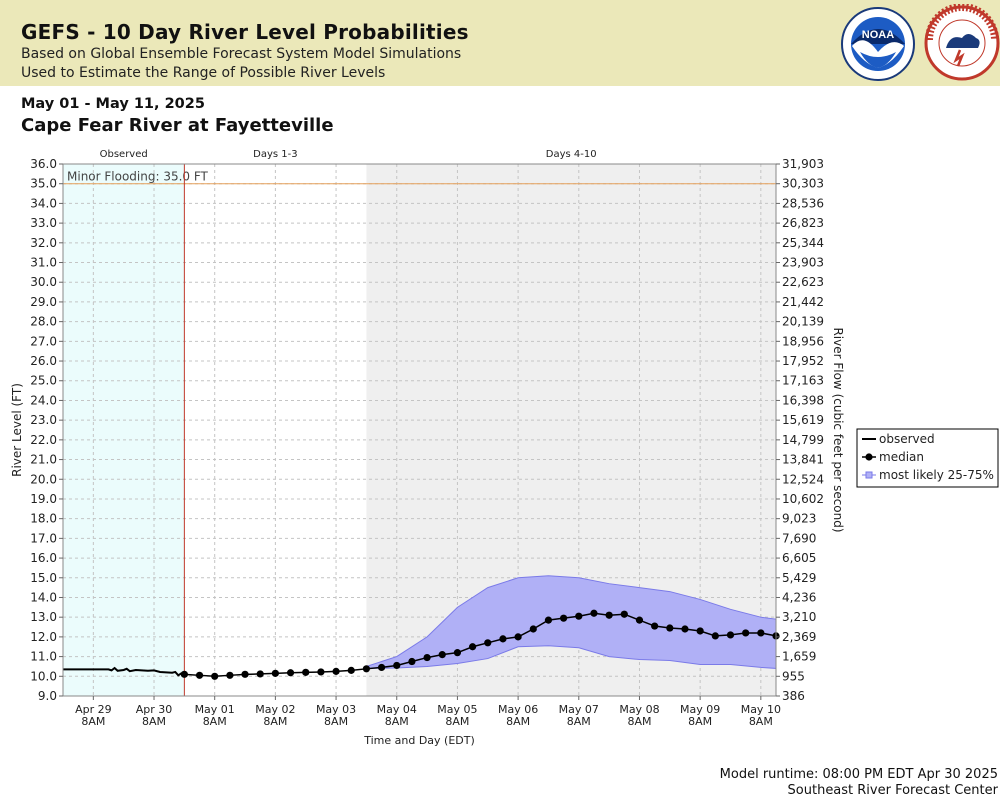  Describe the element at coordinates (869, 475) in the screenshot. I see `legend-band-swatch` at that location.